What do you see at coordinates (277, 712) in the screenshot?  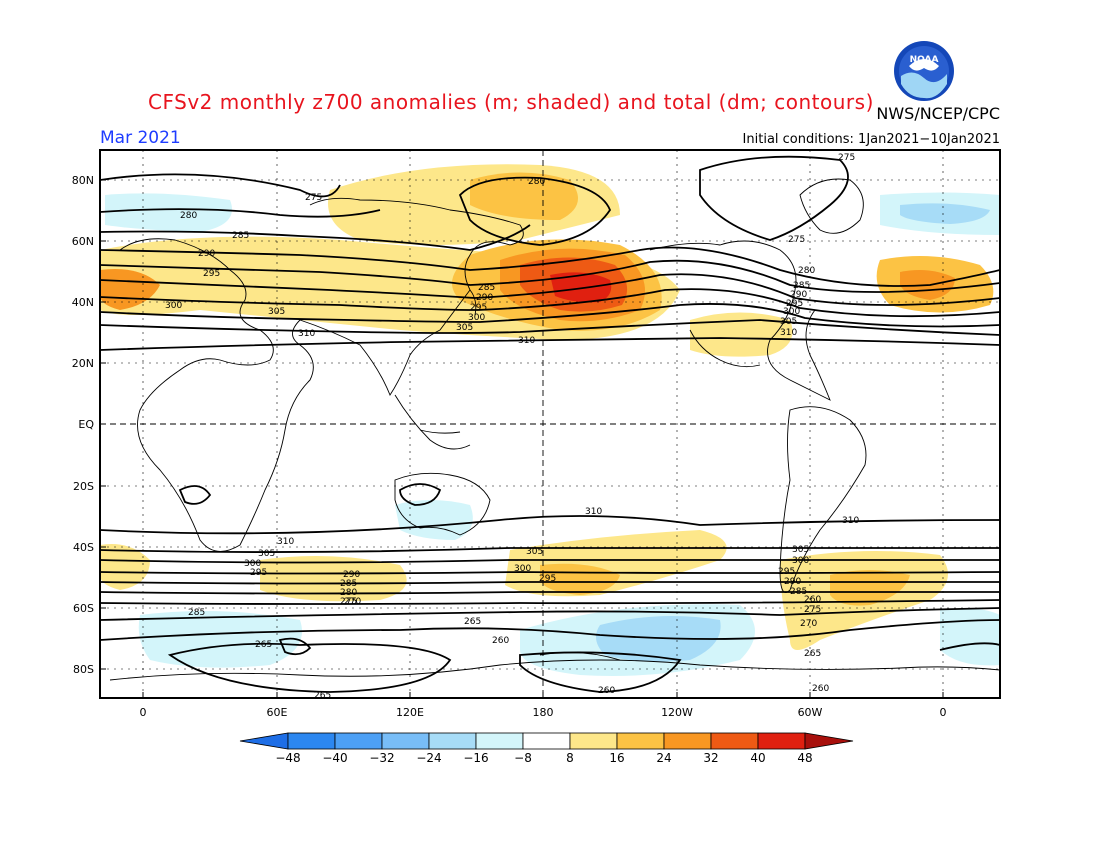 I see `lon-label: 60E` at bounding box center [277, 712].